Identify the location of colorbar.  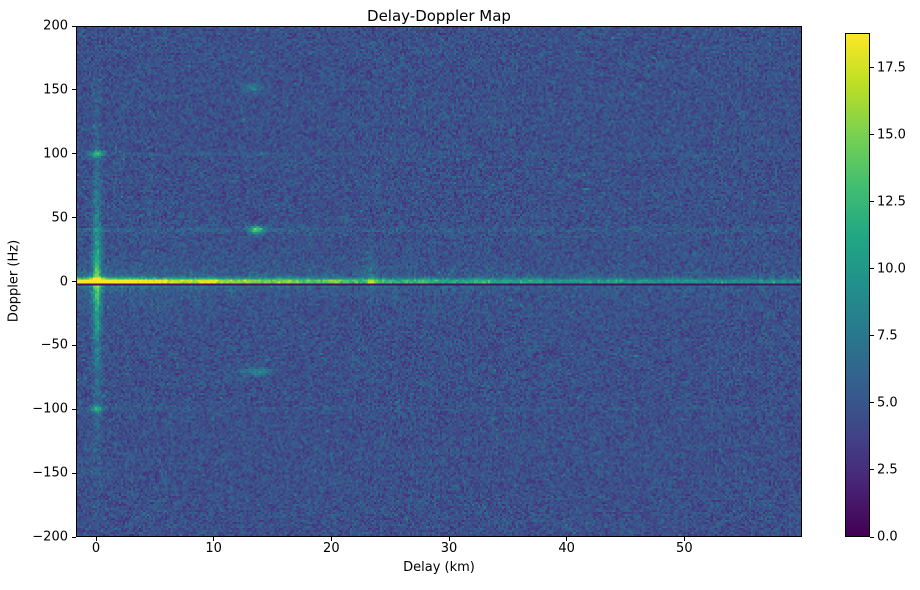
(857, 285).